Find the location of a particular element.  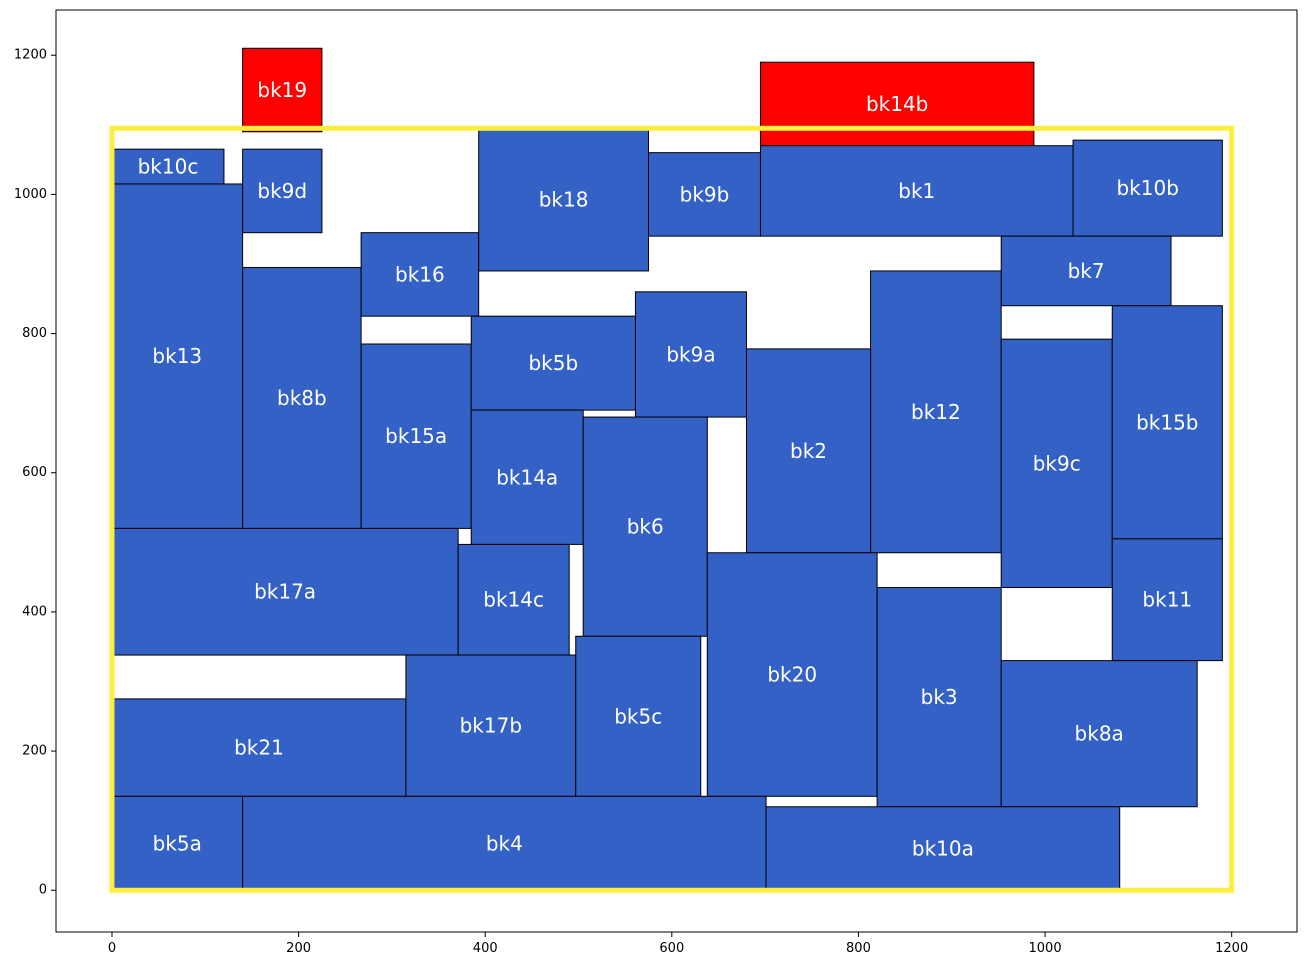

block-rect-bk15b is located at coordinates (1167, 422).